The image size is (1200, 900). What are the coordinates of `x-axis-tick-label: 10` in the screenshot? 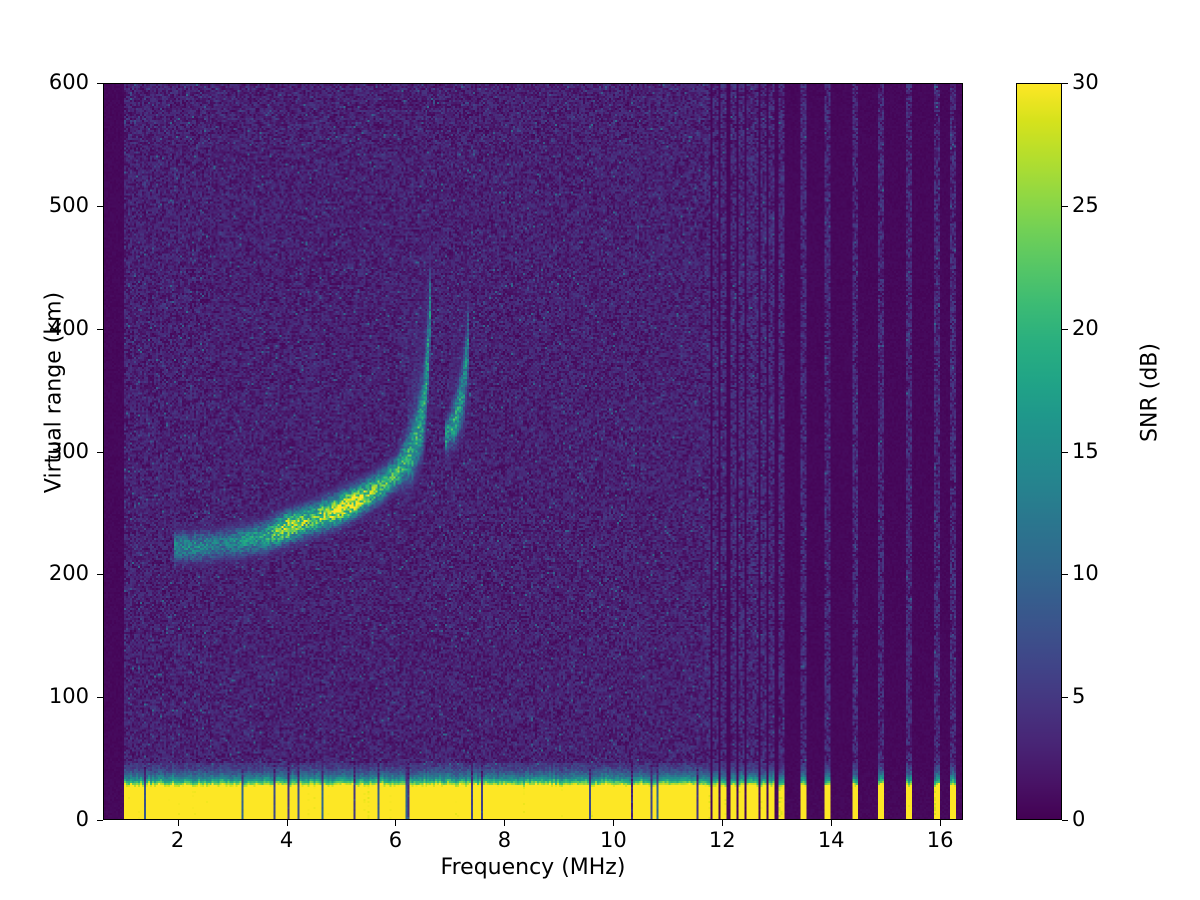 It's located at (613, 840).